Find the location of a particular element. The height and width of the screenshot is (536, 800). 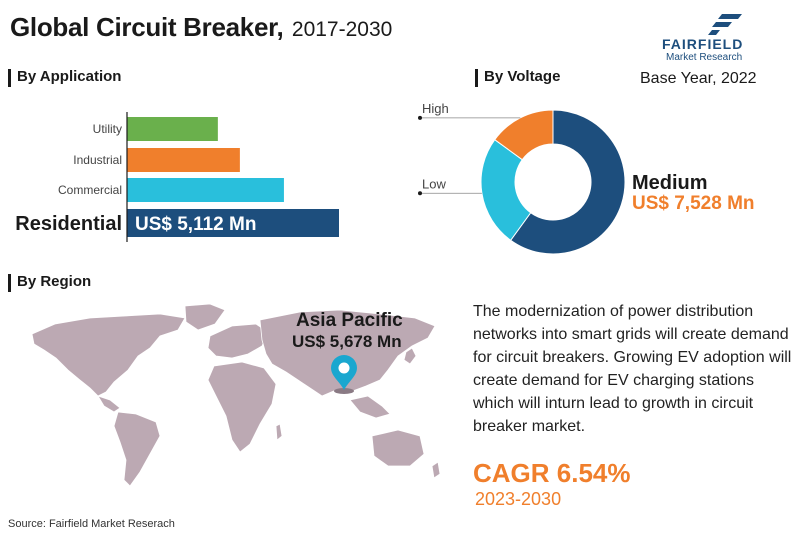

cagr-period: 2023-2030 is located at coordinates (518, 499).